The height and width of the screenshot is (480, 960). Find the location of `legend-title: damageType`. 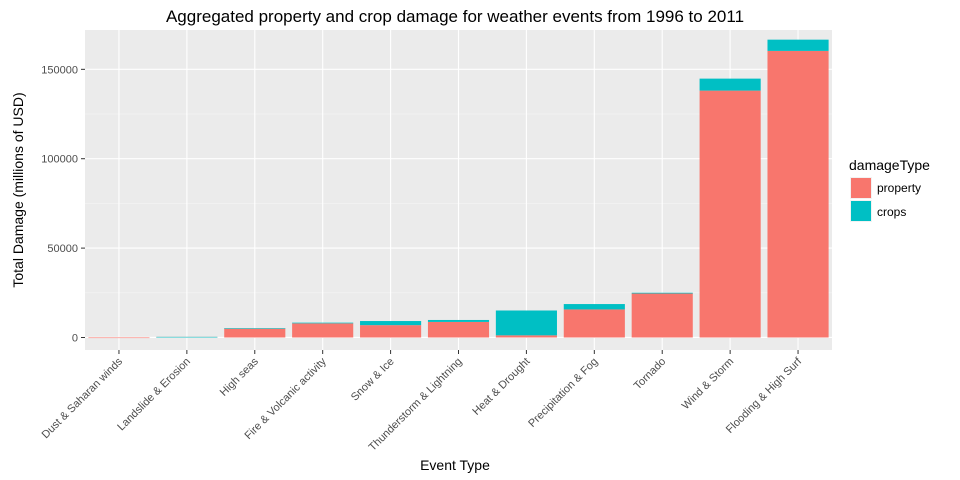

legend-title: damageType is located at coordinates (889, 165).